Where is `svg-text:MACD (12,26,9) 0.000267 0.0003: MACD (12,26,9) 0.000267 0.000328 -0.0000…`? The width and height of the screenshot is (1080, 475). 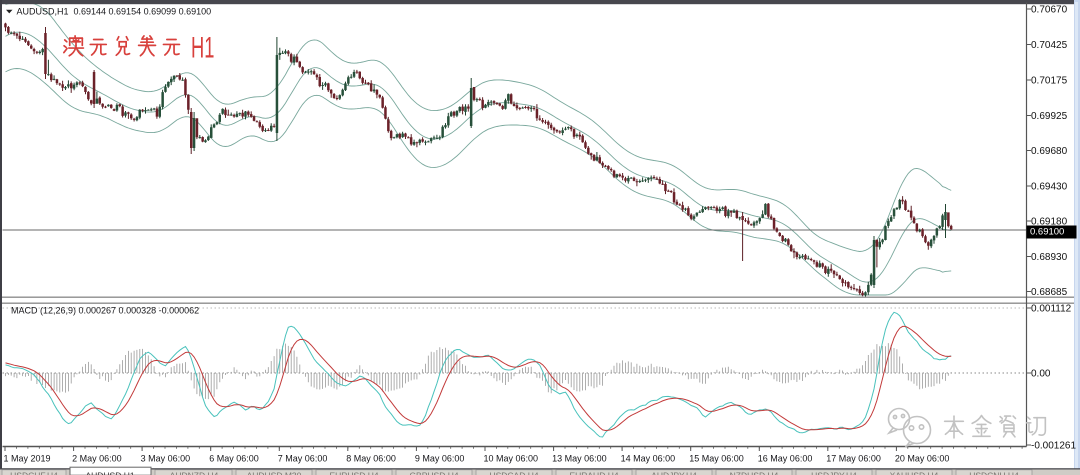
svg-text:MACD (12,26,9) 0.000267 0.0003: MACD (12,26,9) 0.000267 0.000328 -0.0000… is located at coordinates (105, 311).